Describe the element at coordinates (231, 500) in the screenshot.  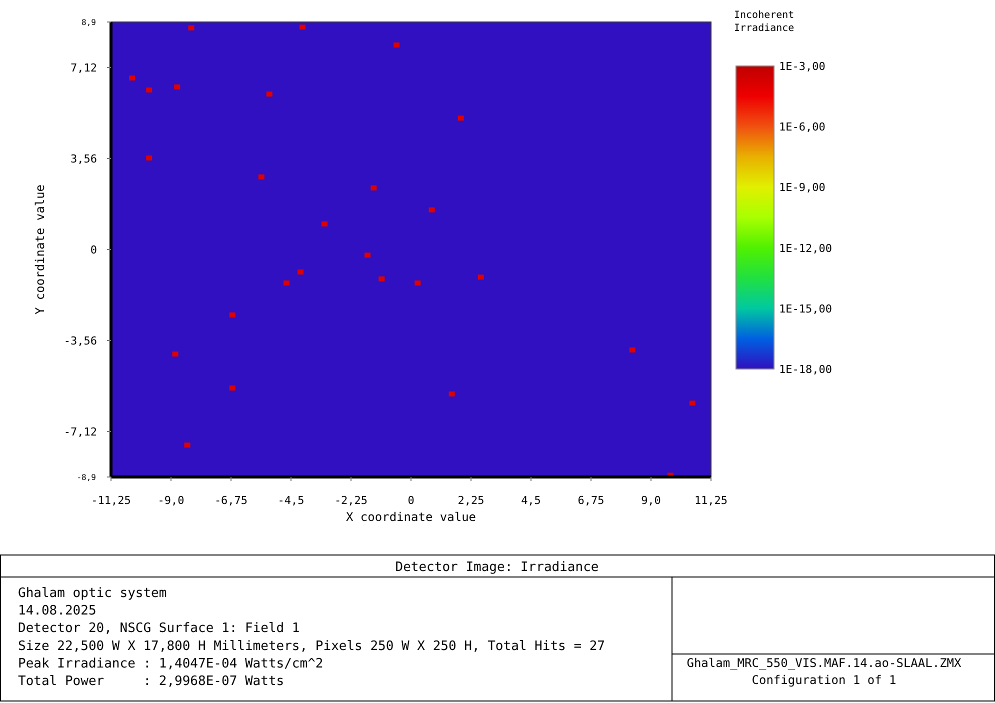
I see `x-tick-label: -6,75` at that location.